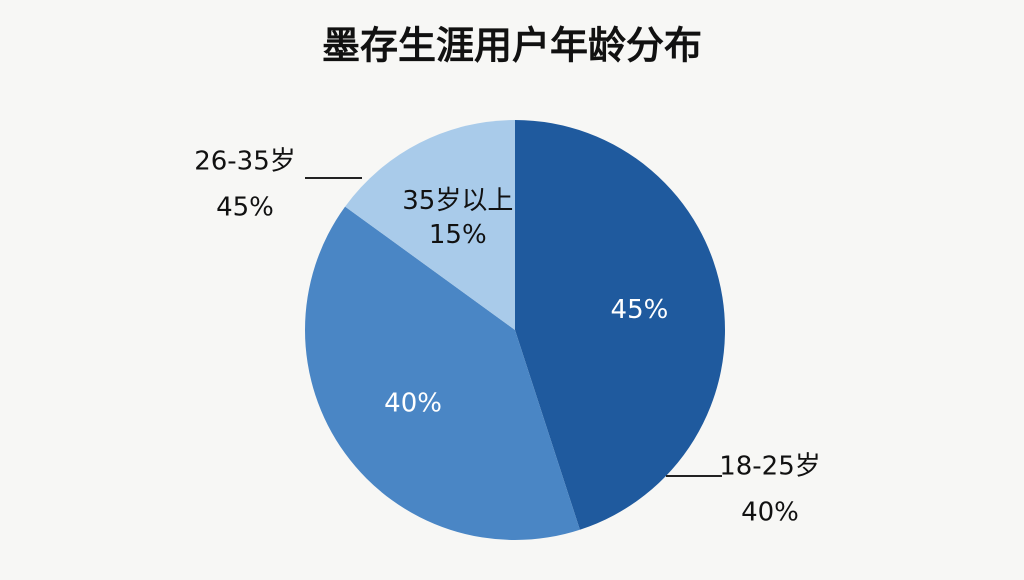  Describe the element at coordinates (245, 162) in the screenshot. I see `outside-category-label: 26-35岁` at that location.